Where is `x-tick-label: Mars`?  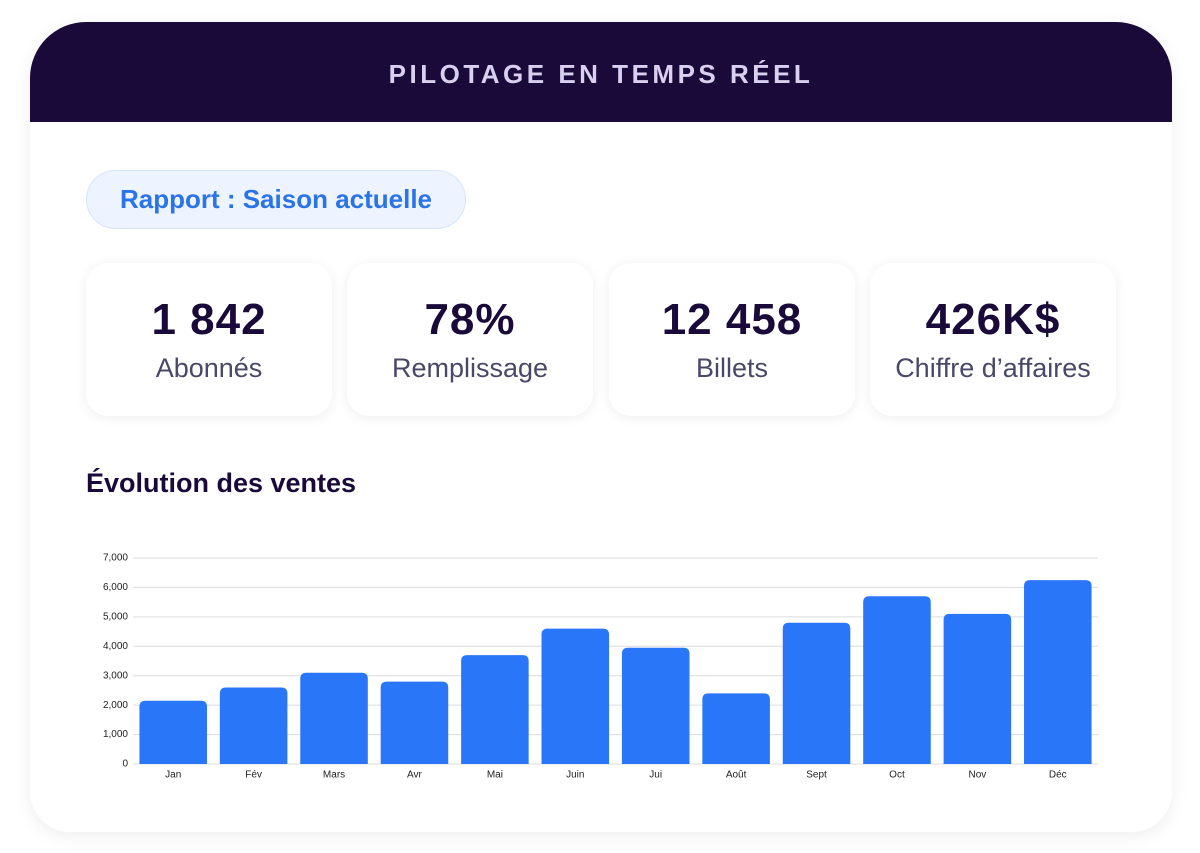 x-tick-label: Mars is located at coordinates (334, 775).